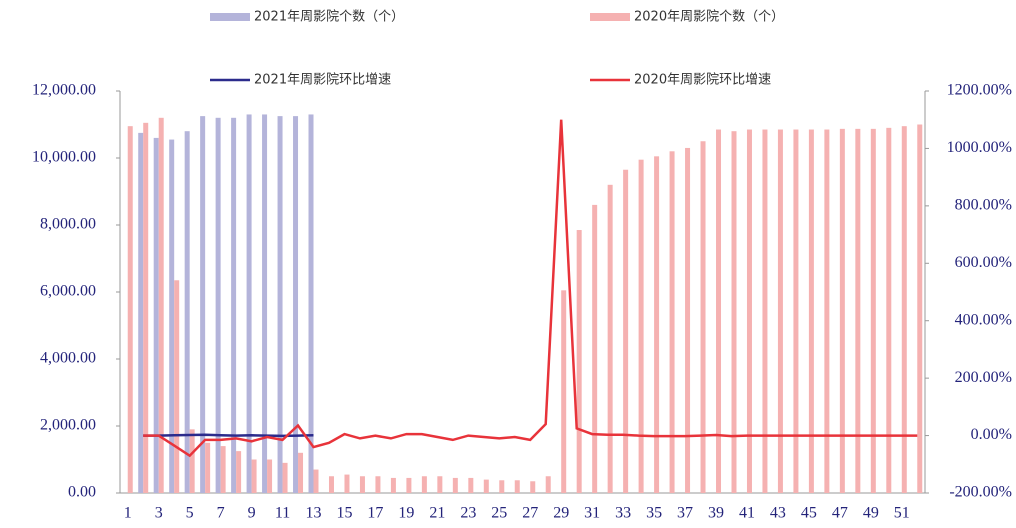 Image resolution: width=1016 pixels, height=528 pixels. Describe the element at coordinates (375, 513) in the screenshot. I see `x-tick-label: 17` at that location.